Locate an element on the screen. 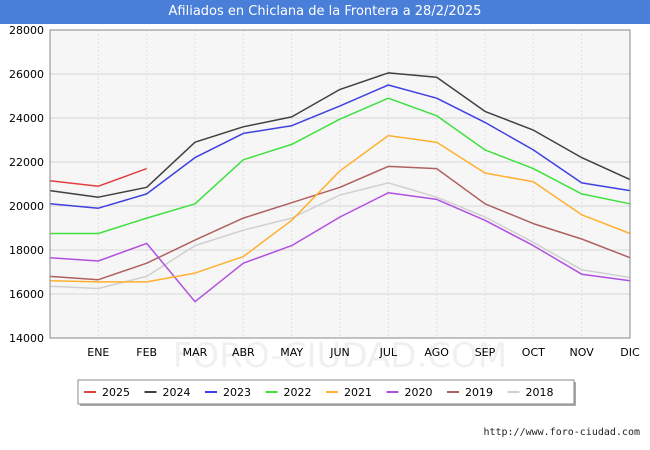 The image size is (650, 450). x-tick-label: JUL is located at coordinates (388, 352).